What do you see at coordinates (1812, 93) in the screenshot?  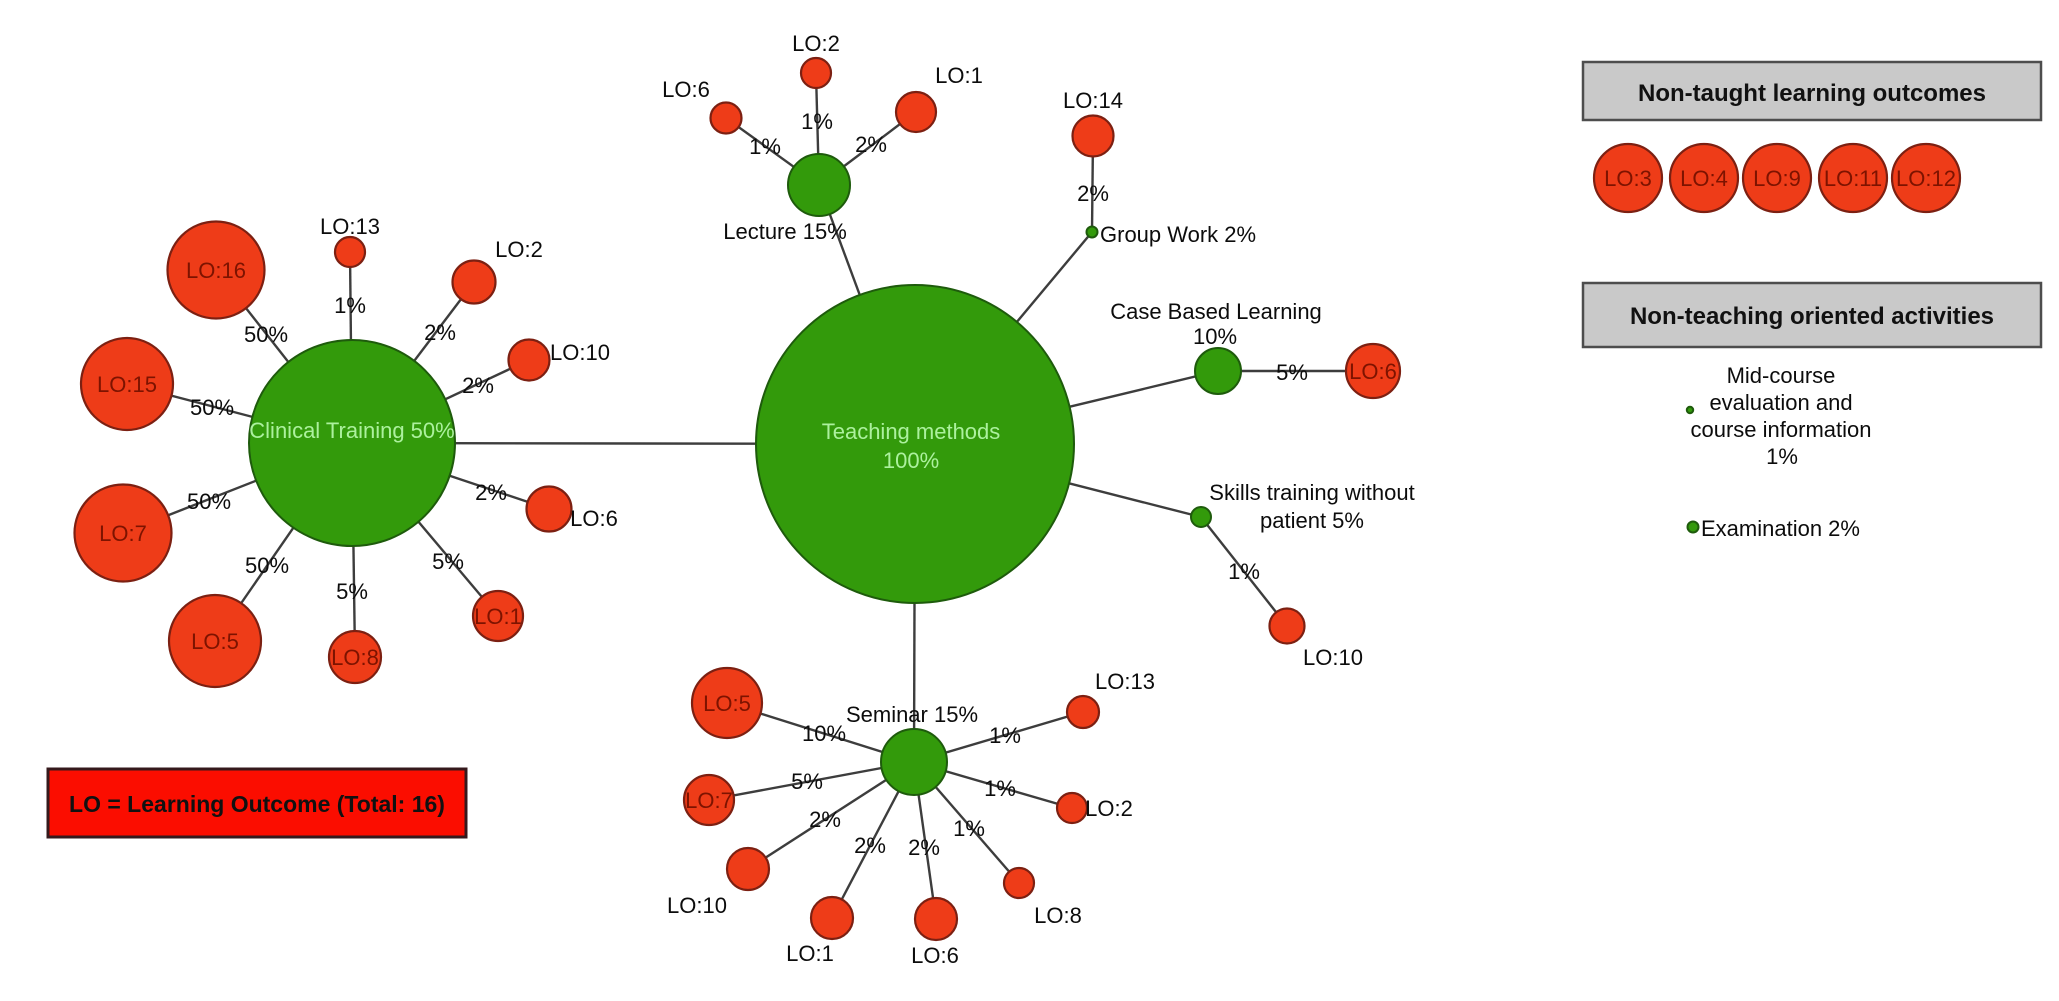 I see `svg-text: Non-taught learning outcomes` at bounding box center [1812, 93].